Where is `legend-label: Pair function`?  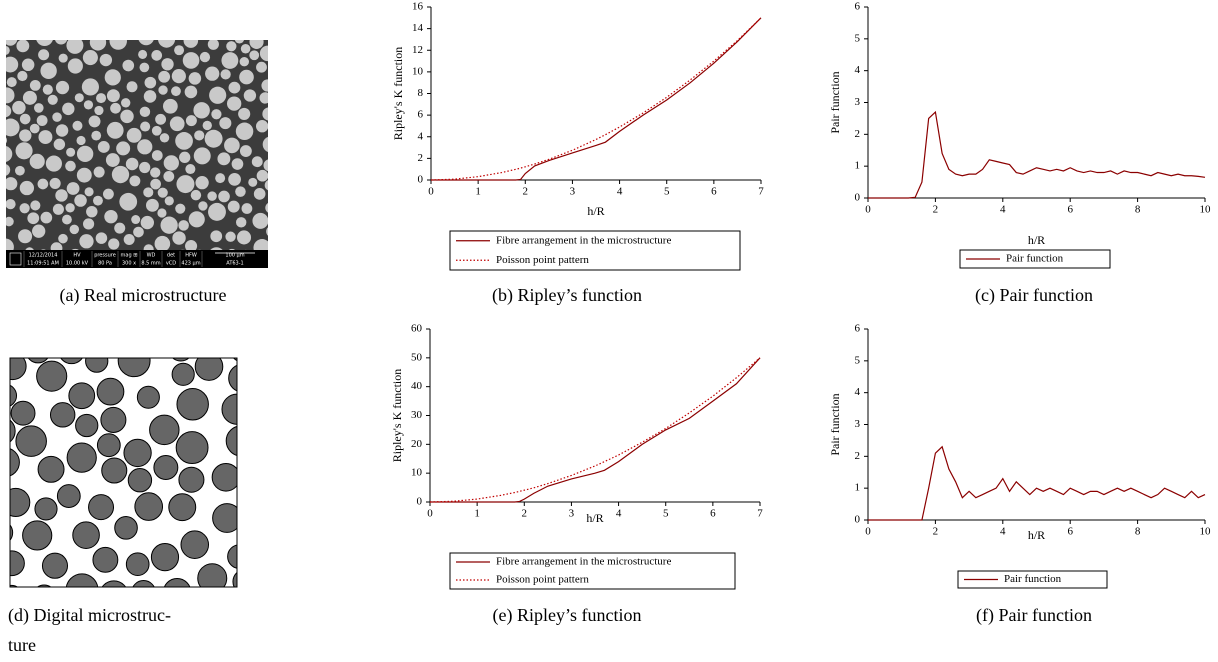 legend-label: Pair function is located at coordinates (1033, 579).